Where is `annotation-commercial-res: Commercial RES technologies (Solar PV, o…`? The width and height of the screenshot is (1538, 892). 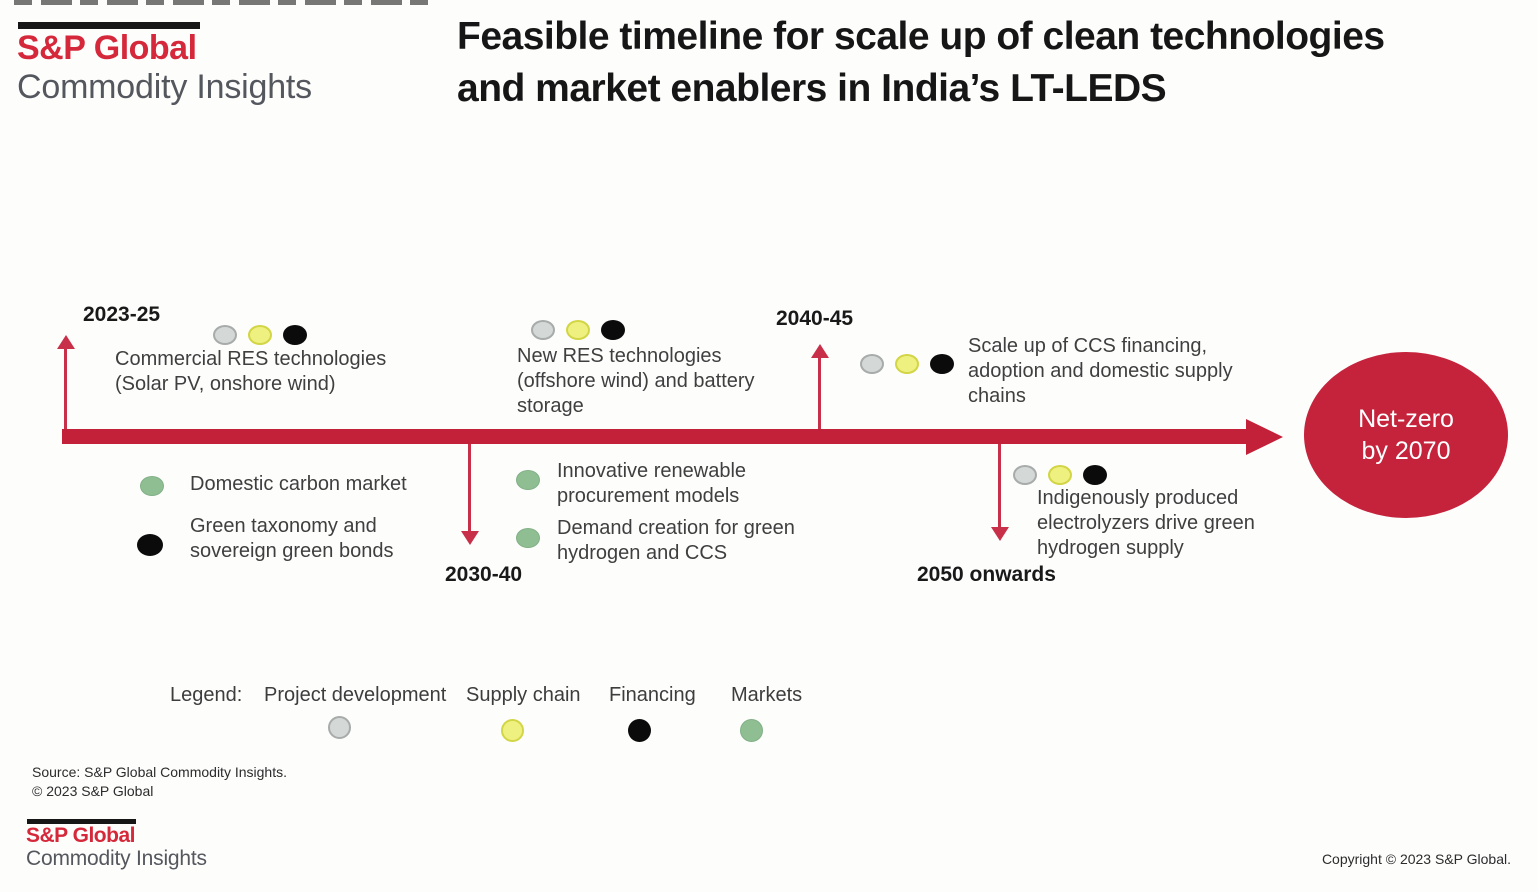 annotation-commercial-res: Commercial RES technologies (Solar PV, o… is located at coordinates (251, 371).